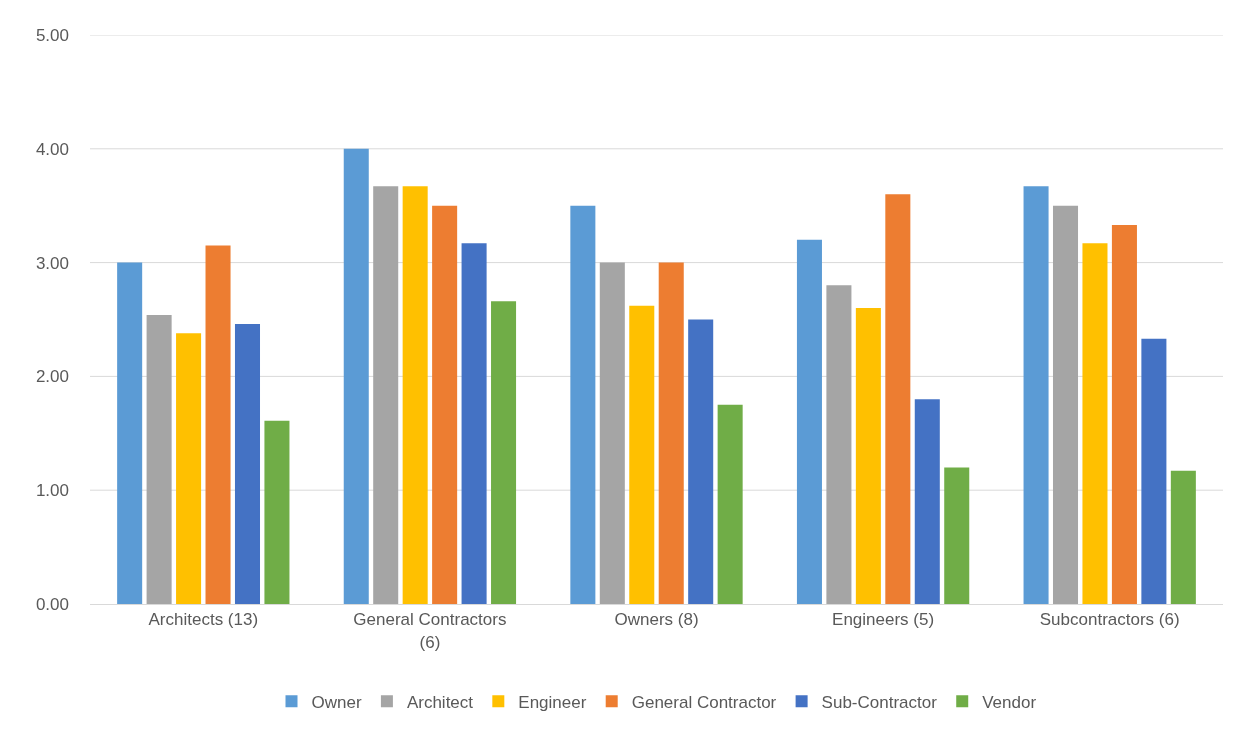  I want to click on x-tick-label: General Contractors (6), so click(430, 631).